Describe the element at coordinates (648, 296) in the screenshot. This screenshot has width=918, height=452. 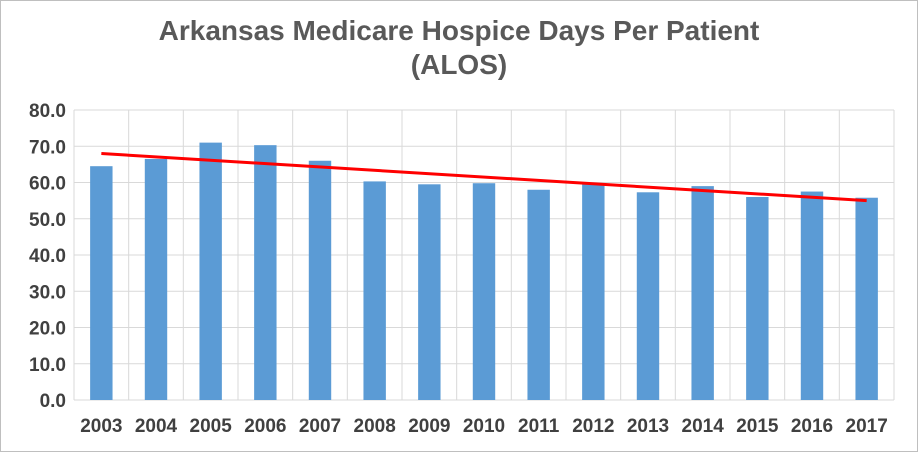
I see `bar-2013` at that location.